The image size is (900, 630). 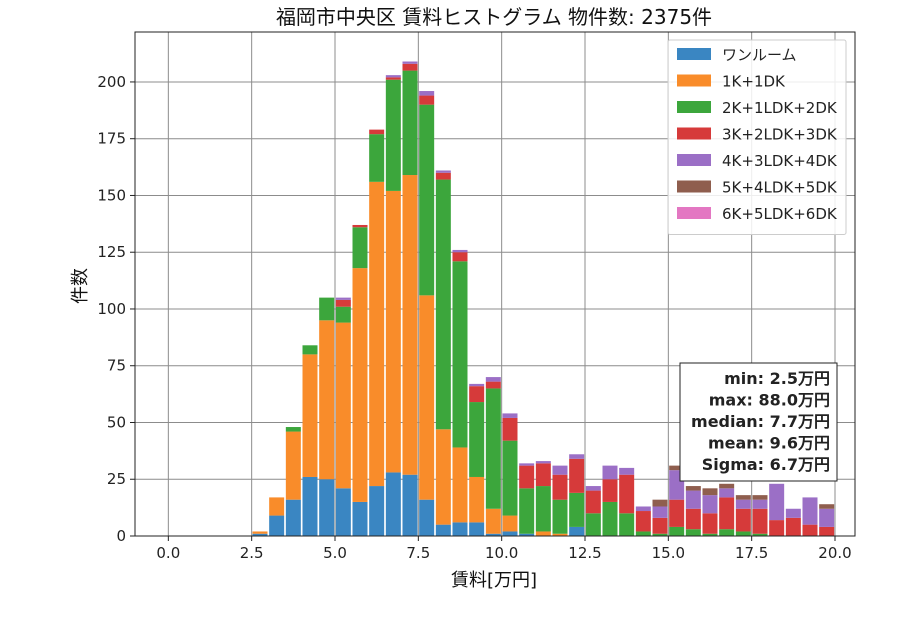 I want to click on stats-box-frame, so click(x=758, y=422).